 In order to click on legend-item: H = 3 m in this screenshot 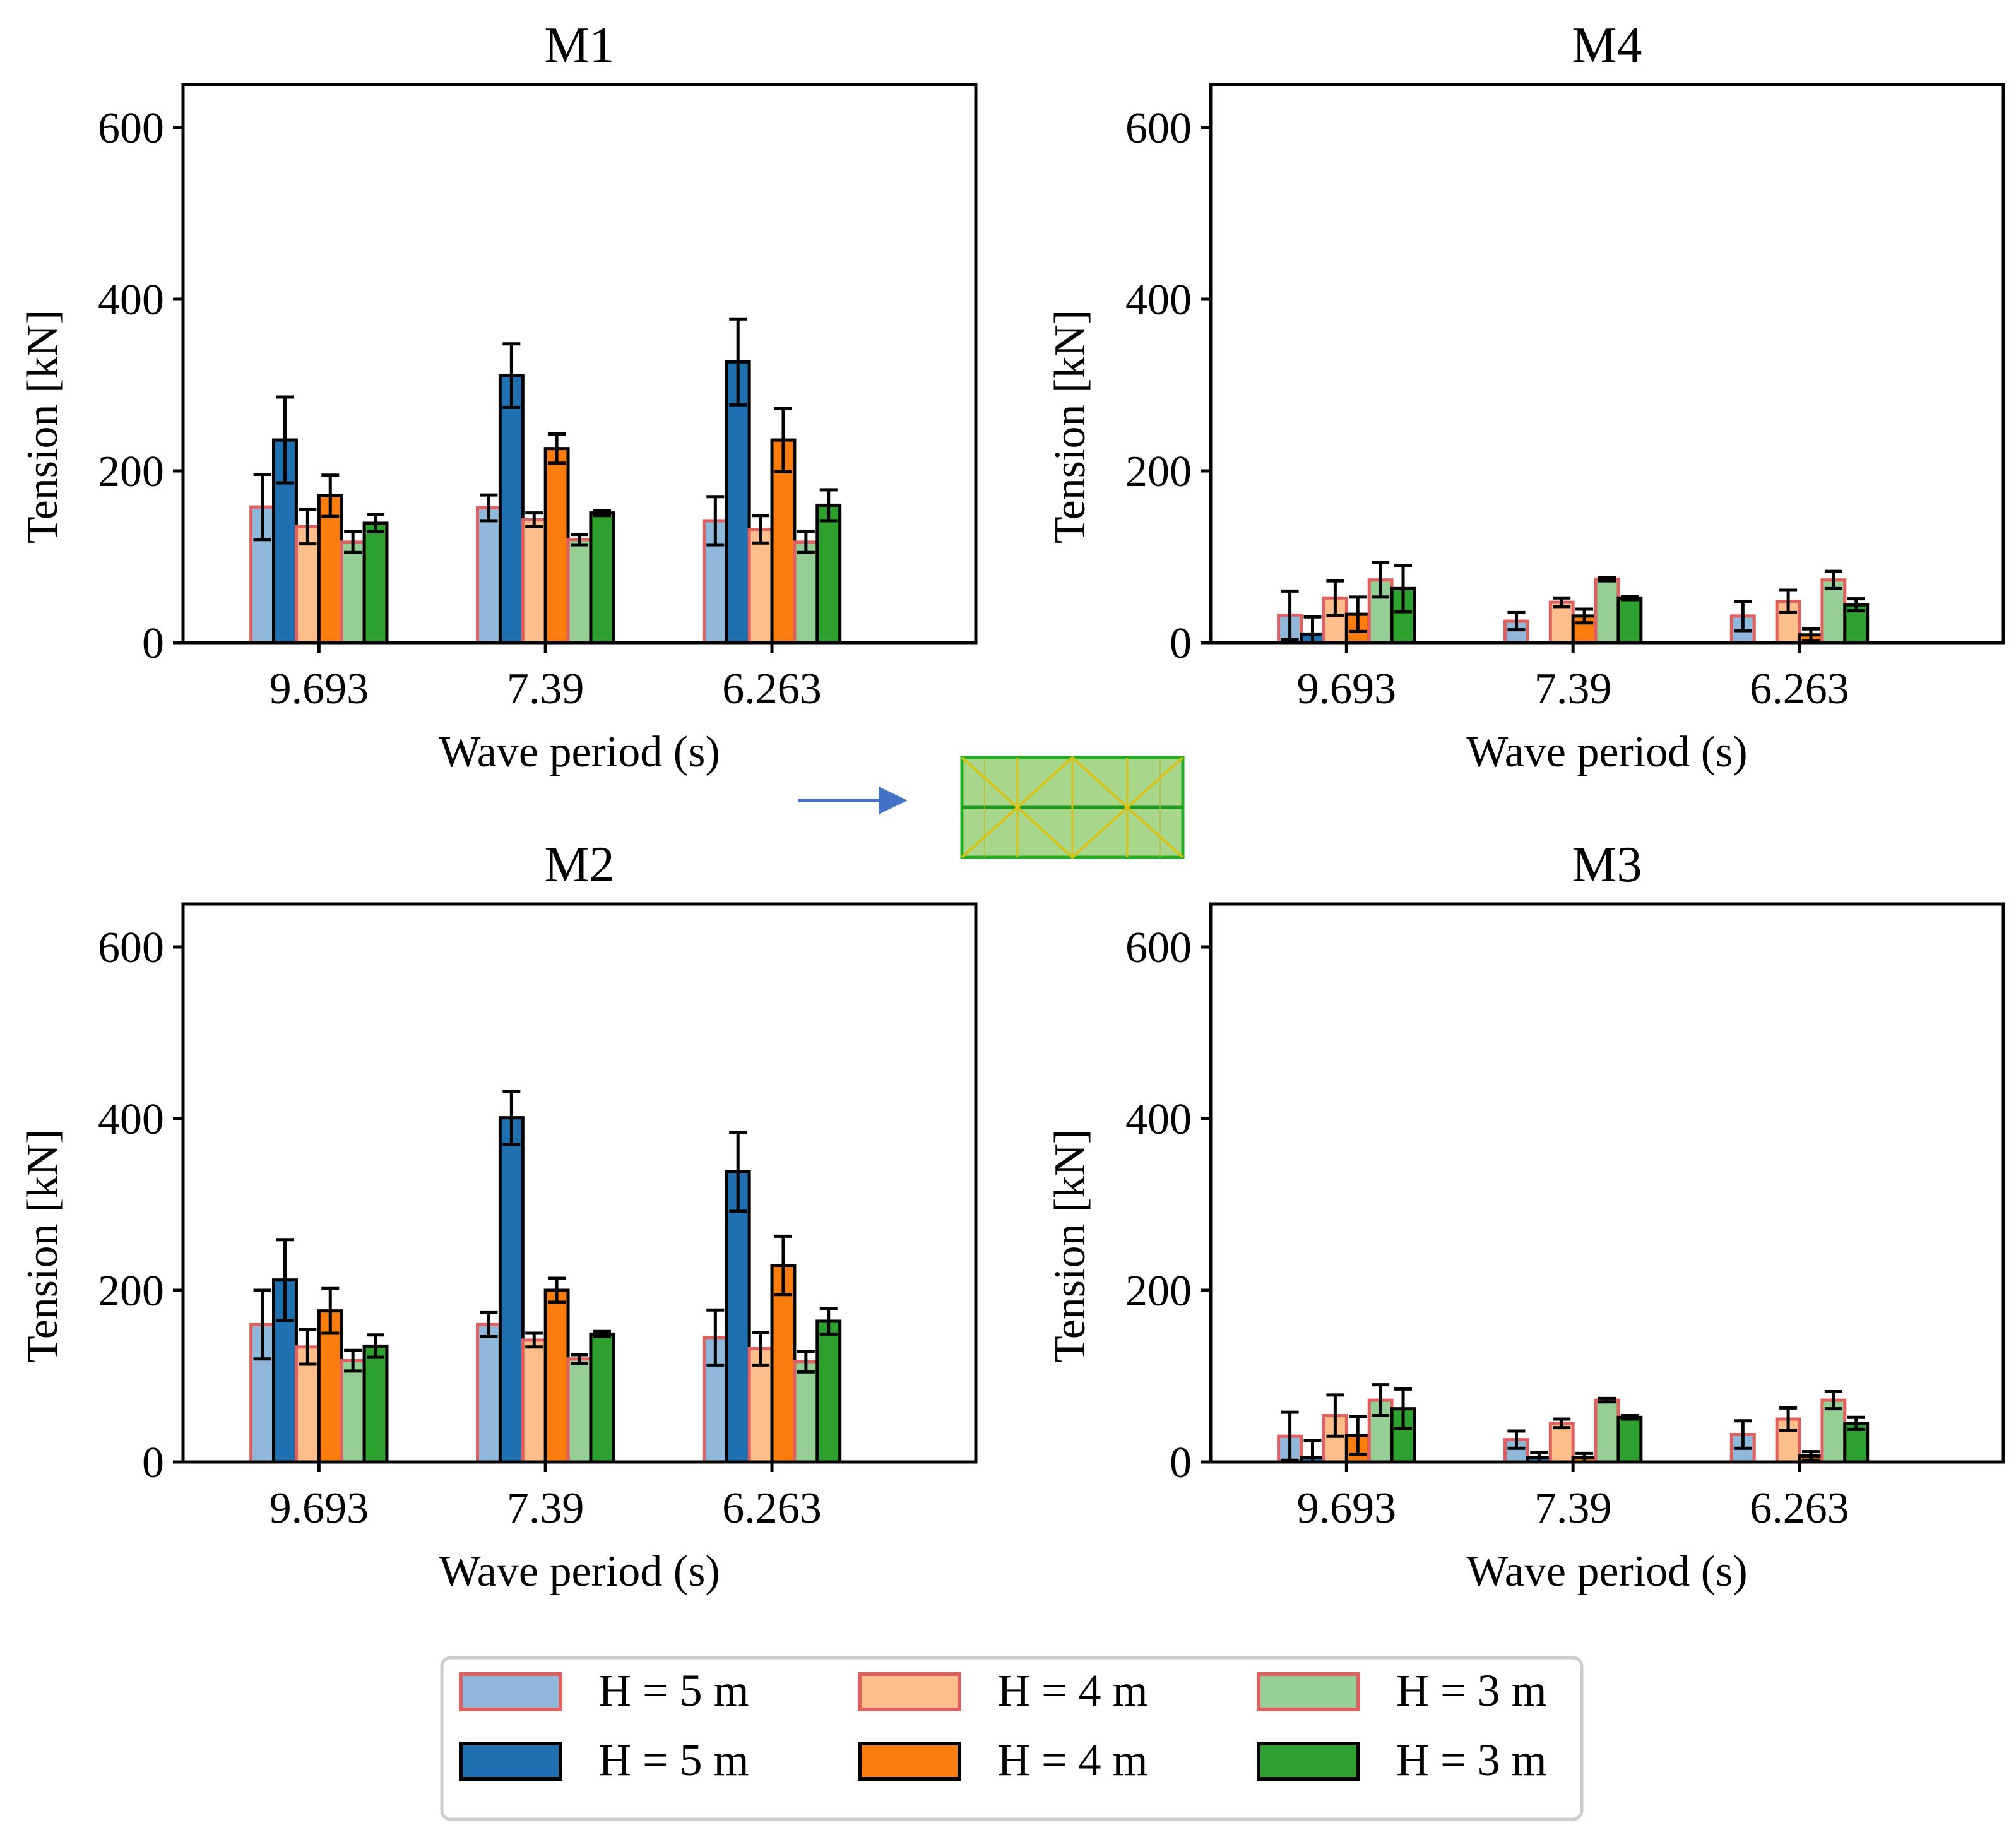, I will do `click(1402, 1760)`.